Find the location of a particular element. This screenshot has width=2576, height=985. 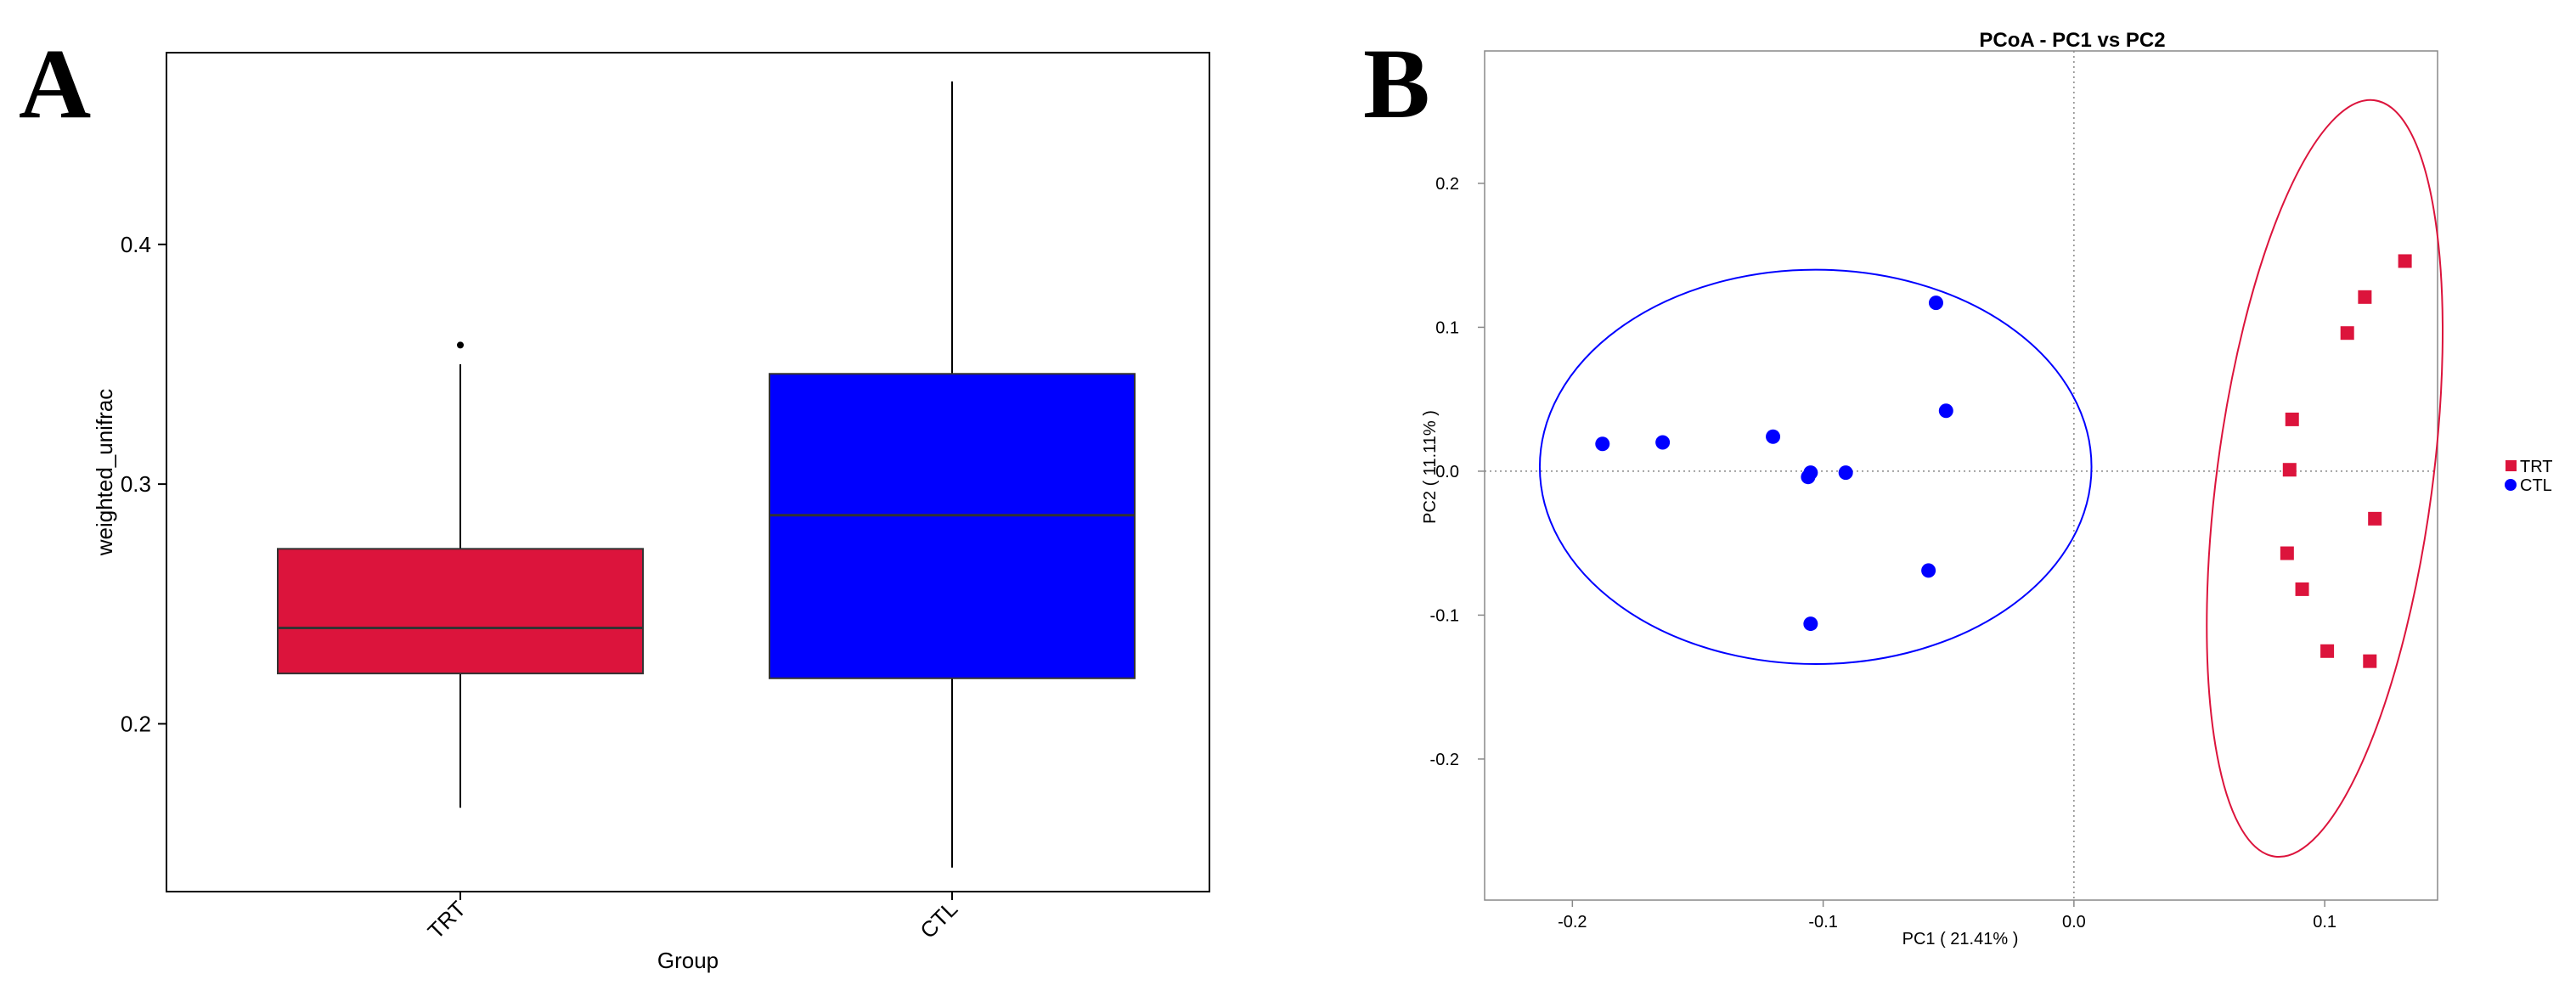

pcoa-points is located at coordinates (2003, 461).